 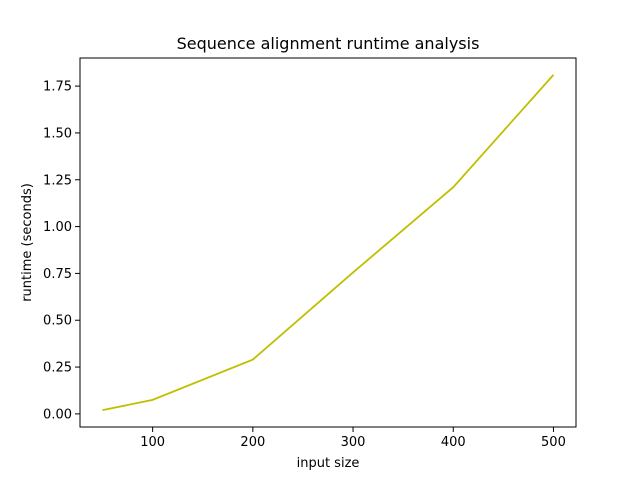 I want to click on x-tick-label: 200, so click(x=252, y=442).